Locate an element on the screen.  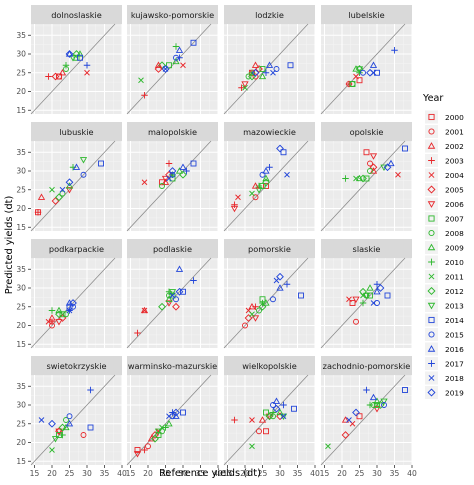
facet-panel: kujawsko-pomorskie is located at coordinates (172, 60).